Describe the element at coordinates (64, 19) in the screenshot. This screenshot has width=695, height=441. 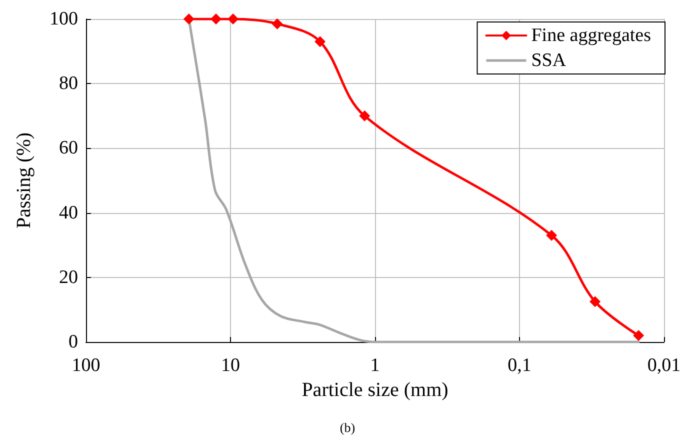
I see `y-tick-label: 100` at that location.